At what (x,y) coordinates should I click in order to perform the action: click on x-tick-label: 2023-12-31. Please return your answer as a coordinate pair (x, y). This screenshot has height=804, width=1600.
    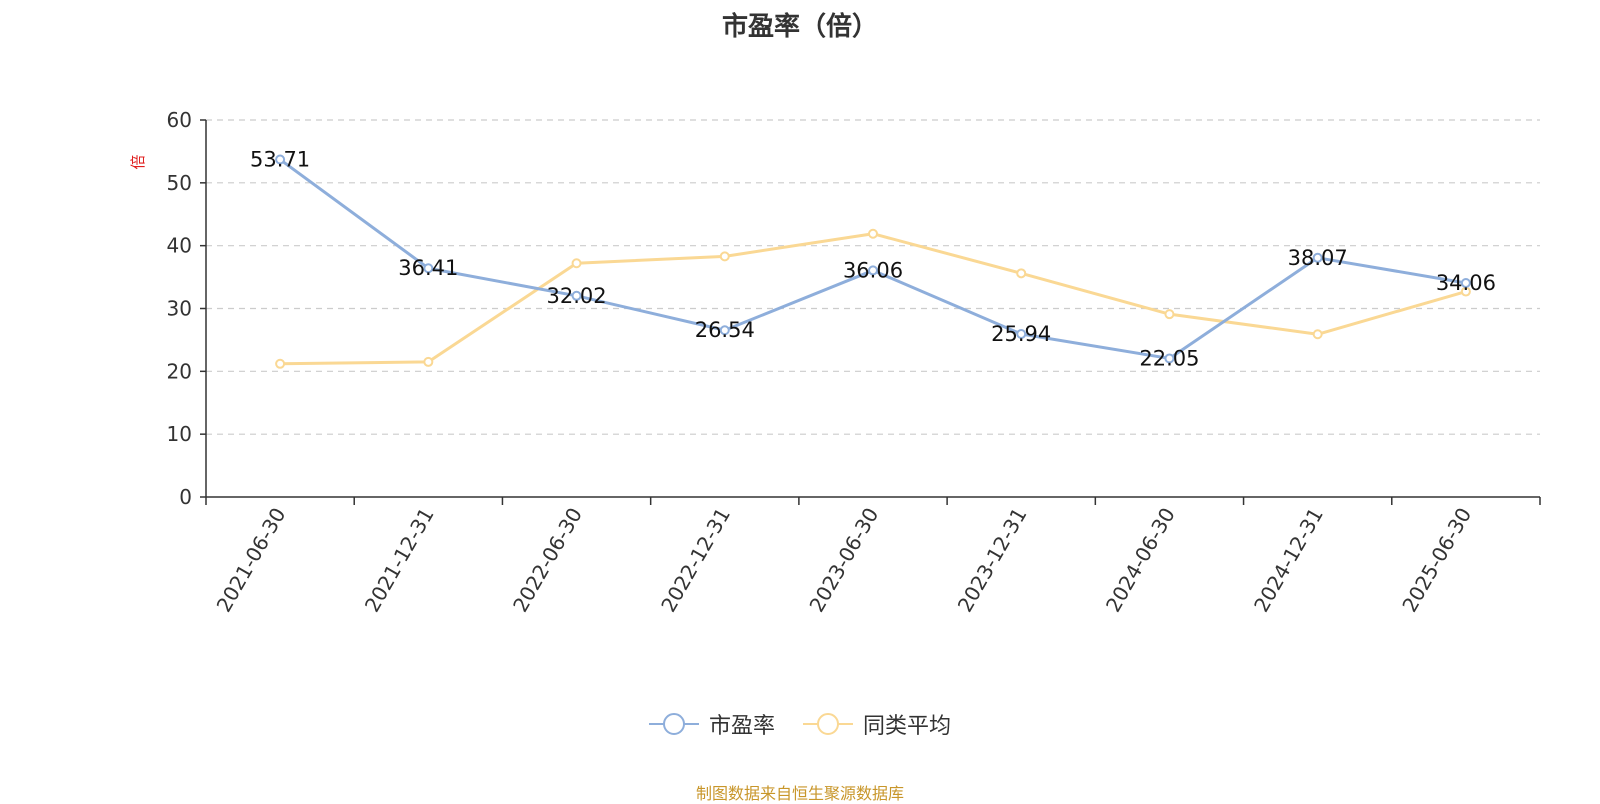
    Looking at the image, I should click on (992, 560).